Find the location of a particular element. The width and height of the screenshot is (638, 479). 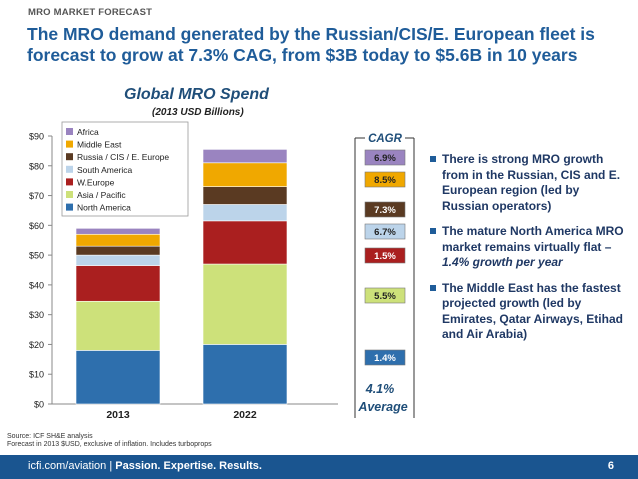

y-tick-label: $80 is located at coordinates (36, 166).